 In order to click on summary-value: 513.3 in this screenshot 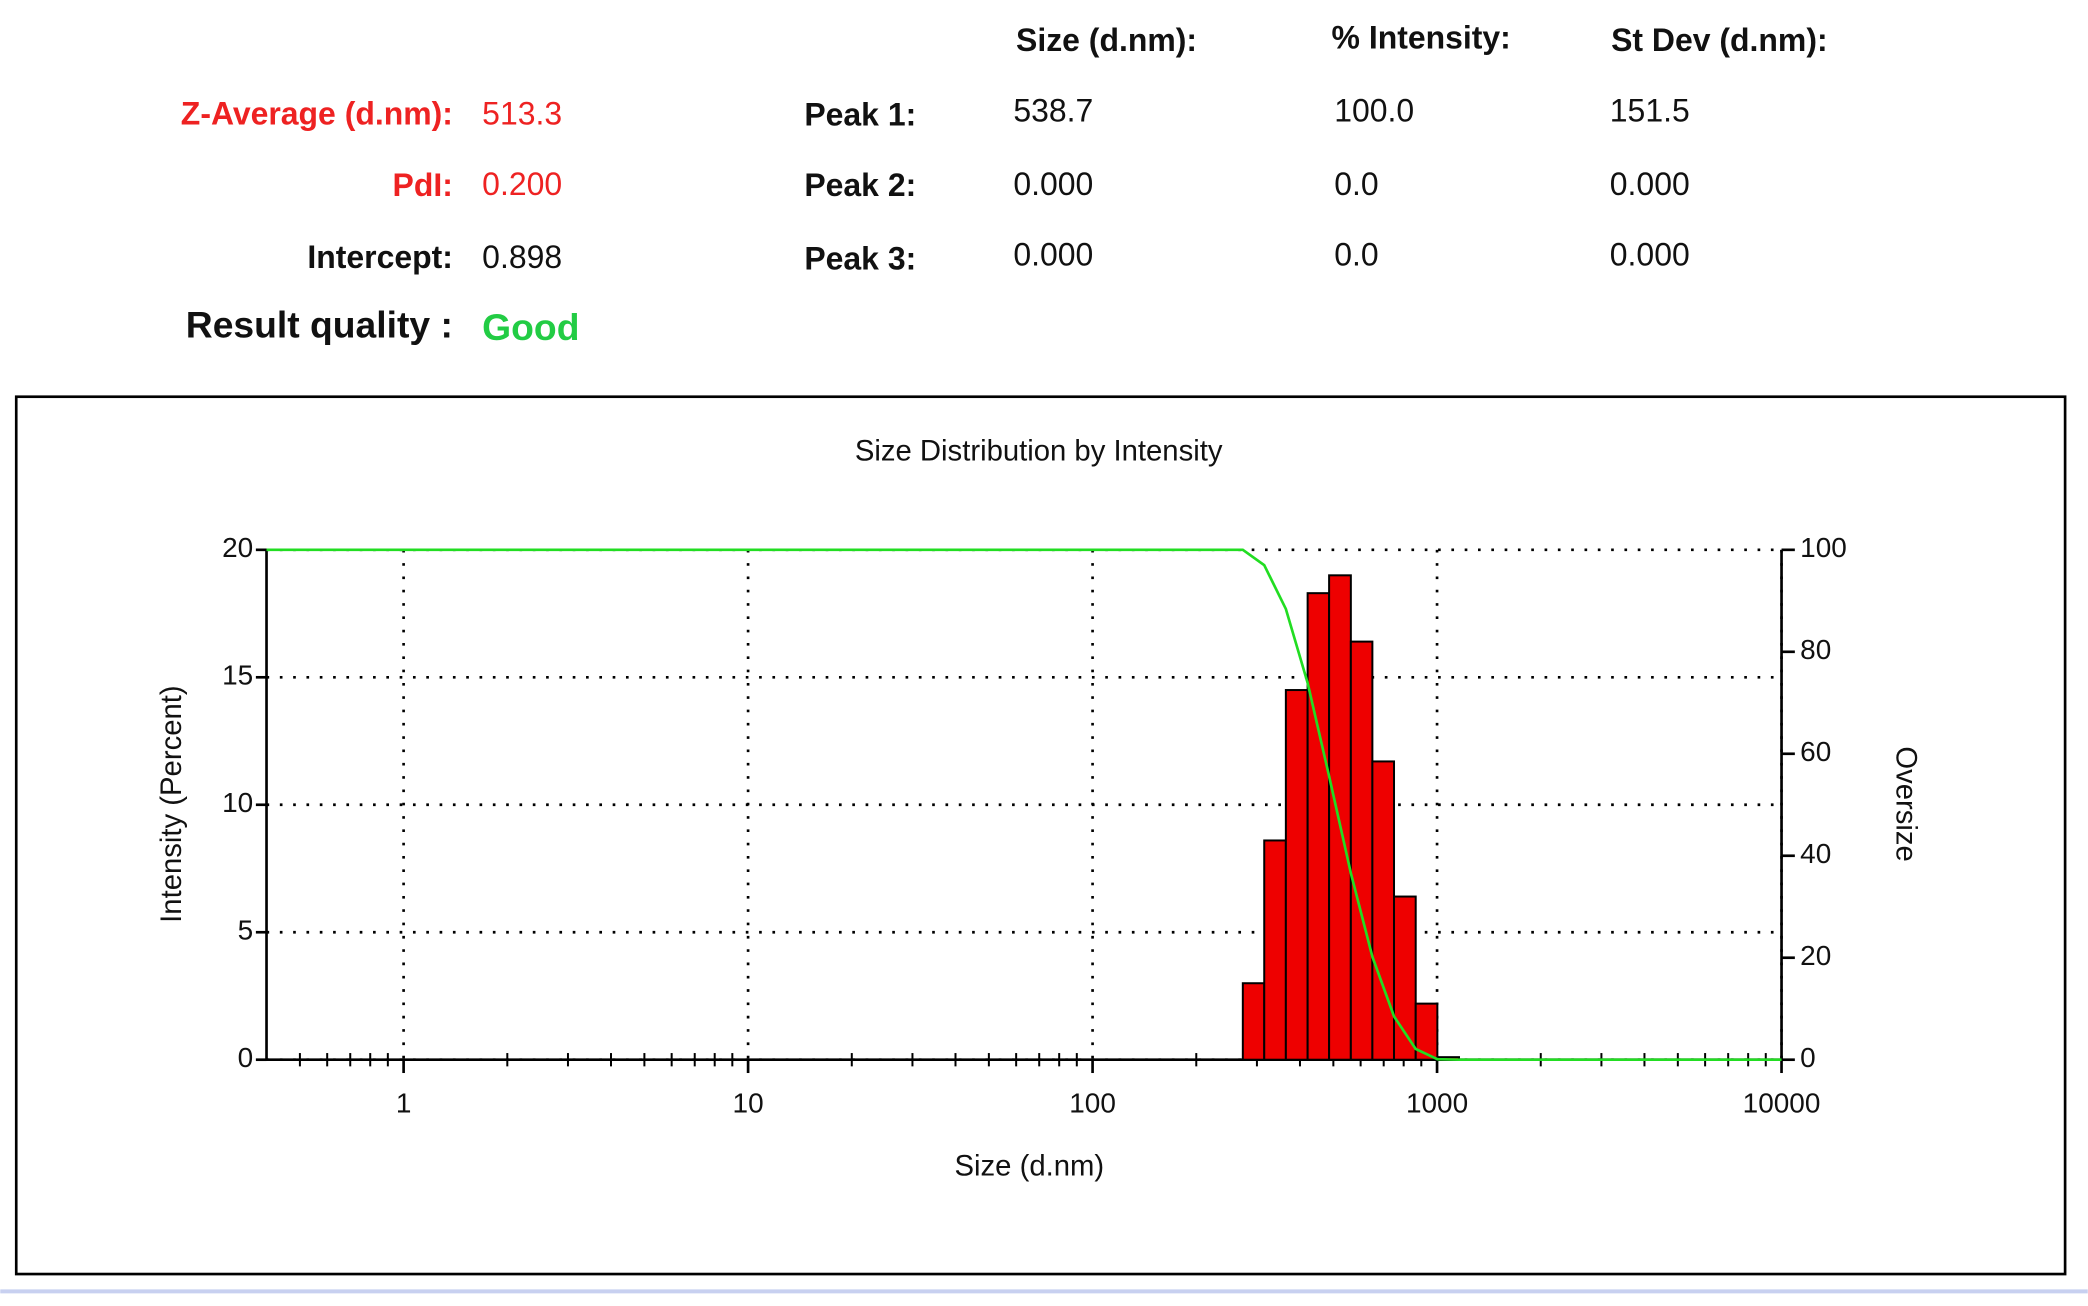, I will do `click(522, 113)`.